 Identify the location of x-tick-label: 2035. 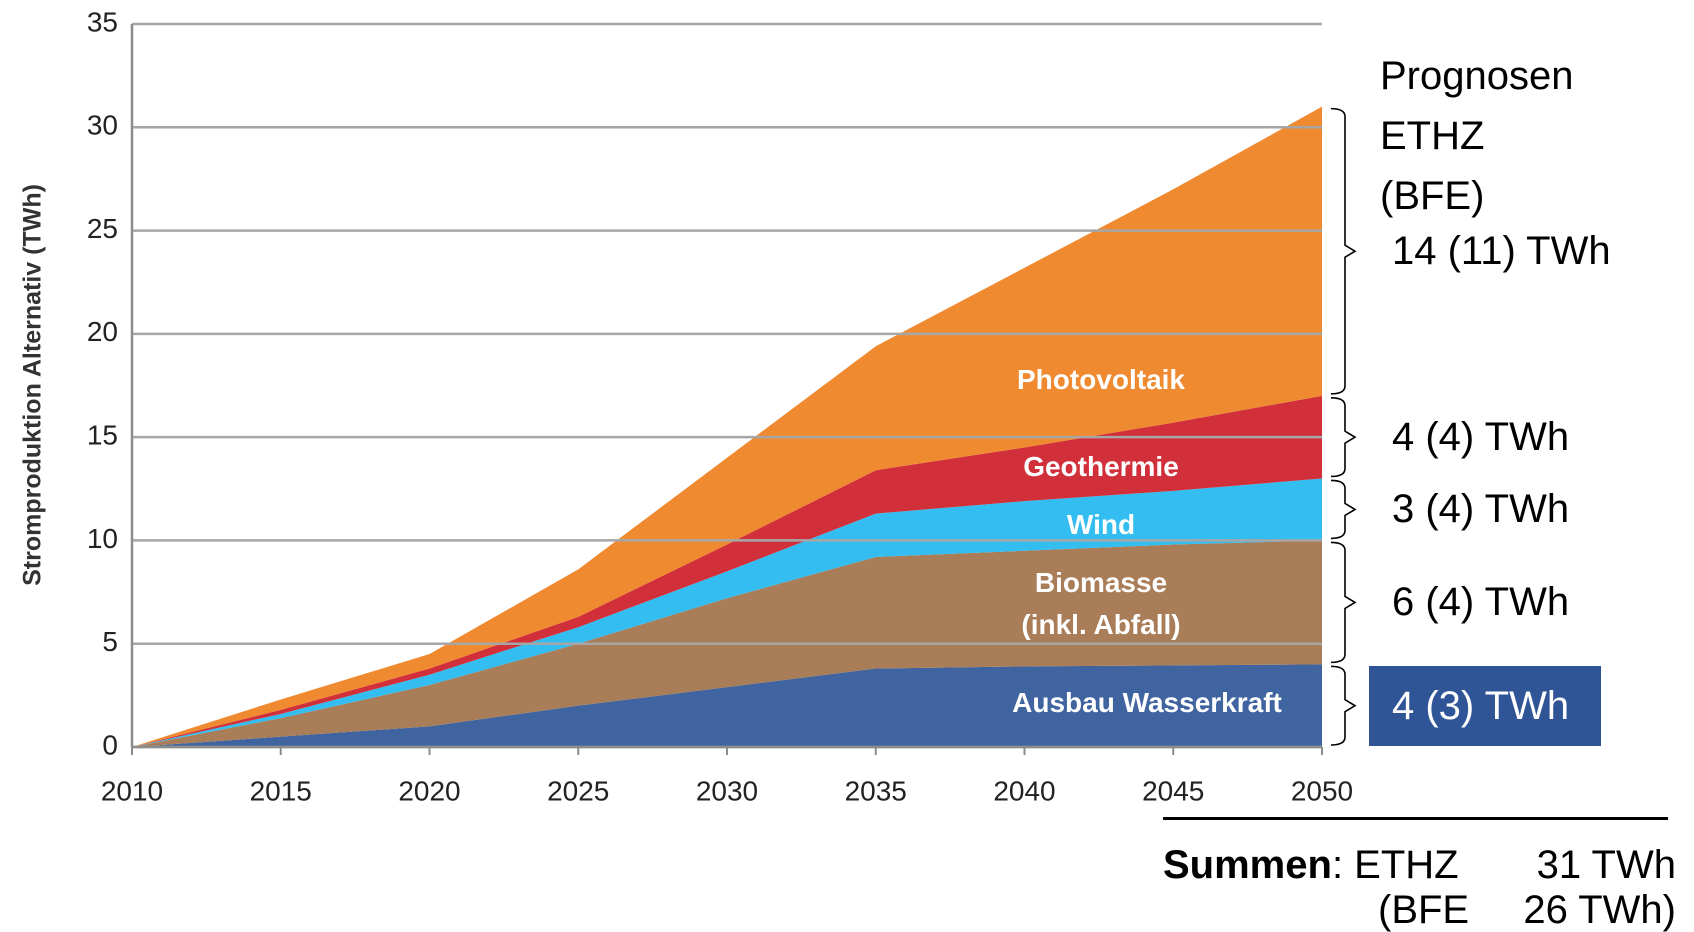
(876, 790).